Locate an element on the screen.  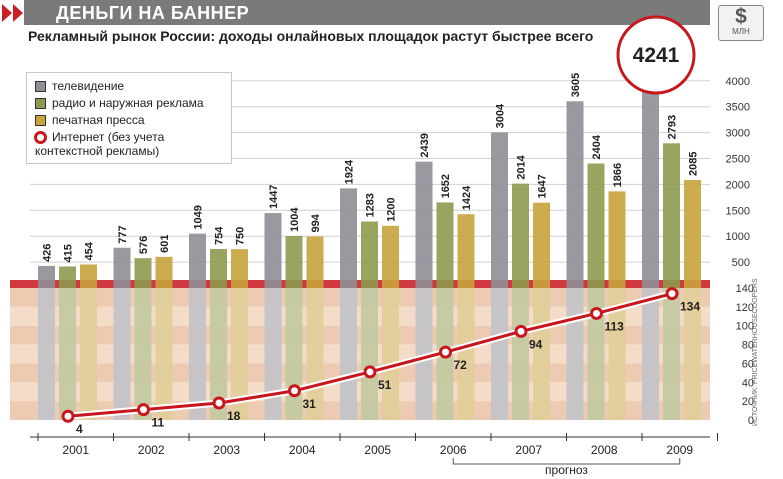
y-tick-label: 1500 is located at coordinates (738, 211).